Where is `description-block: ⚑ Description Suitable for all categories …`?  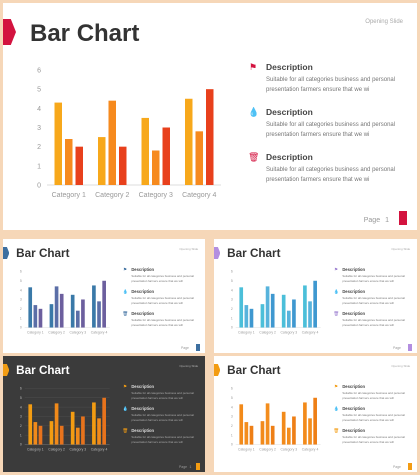 description-block: ⚑ Description Suitable for all categories … is located at coordinates (372, 394).